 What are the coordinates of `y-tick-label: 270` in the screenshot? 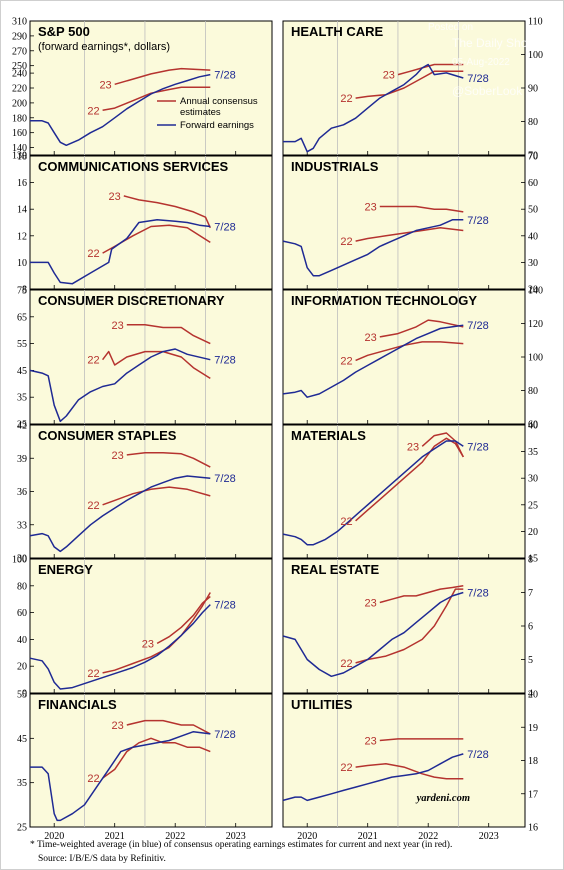 It's located at (19, 51).